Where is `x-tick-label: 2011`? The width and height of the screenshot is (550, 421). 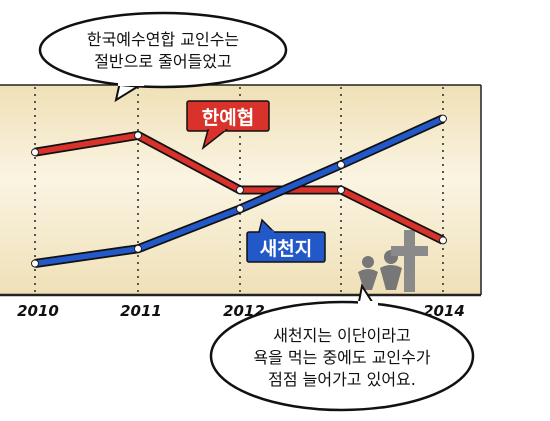 x-tick-label: 2011 is located at coordinates (141, 311).